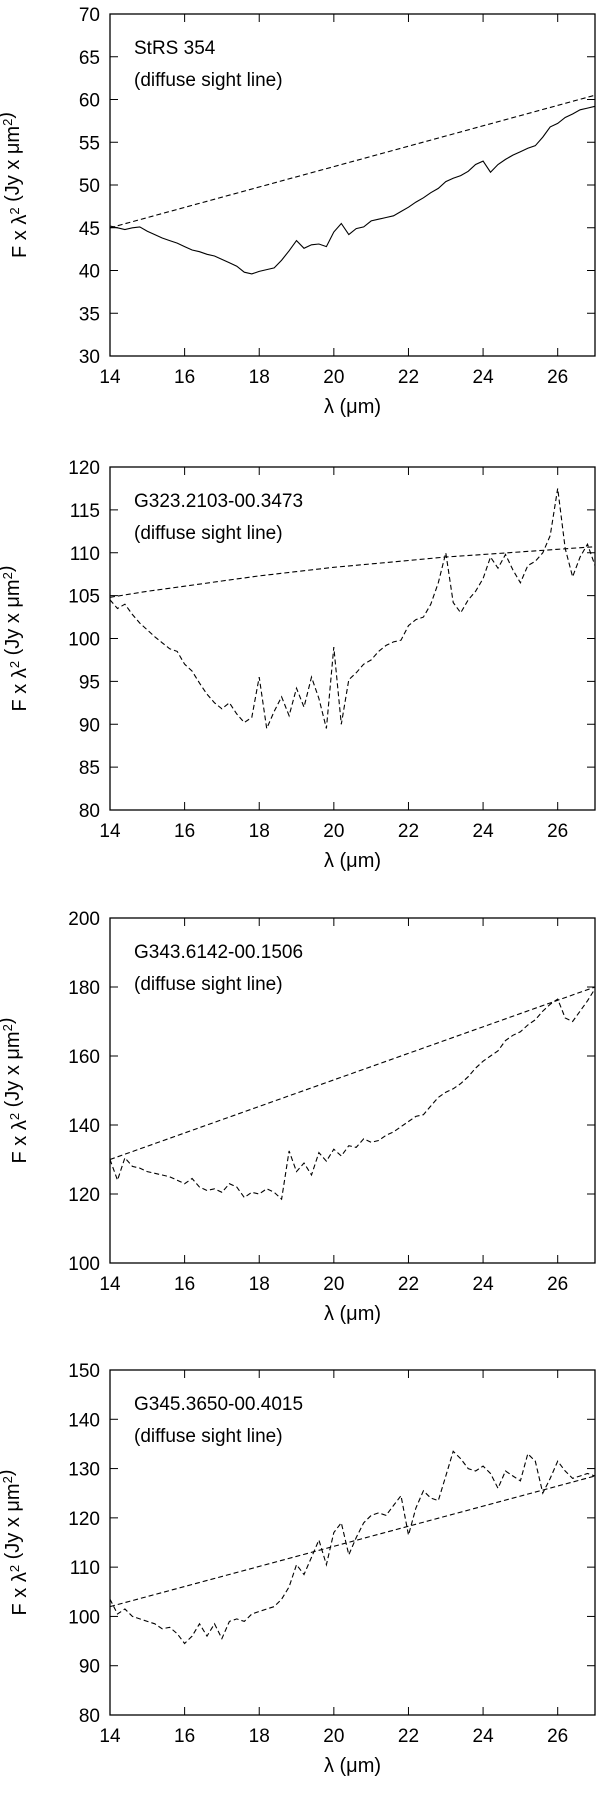 This screenshot has width=600, height=1796. I want to click on y-tick-label: 115, so click(85, 511).